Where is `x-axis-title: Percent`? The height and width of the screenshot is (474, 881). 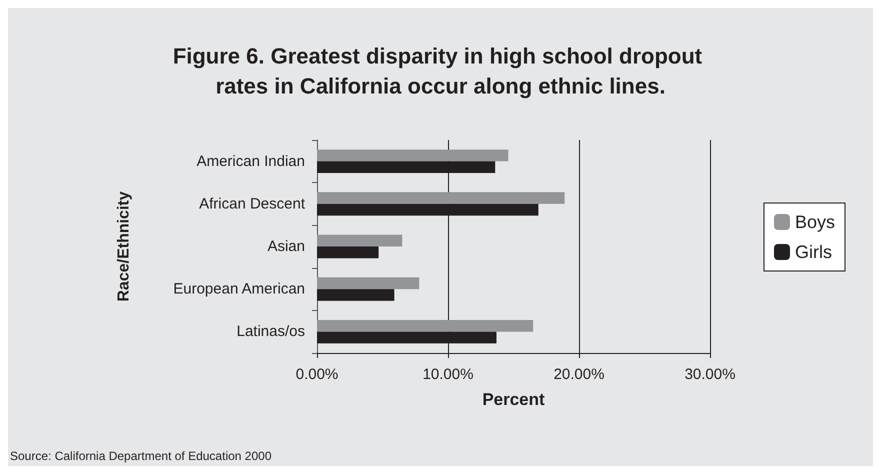
x-axis-title: Percent is located at coordinates (514, 399).